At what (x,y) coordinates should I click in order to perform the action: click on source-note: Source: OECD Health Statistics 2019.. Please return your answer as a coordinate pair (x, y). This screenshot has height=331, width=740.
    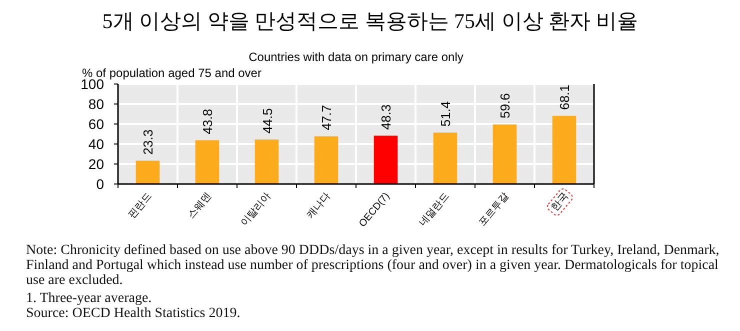
    Looking at the image, I should click on (134, 313).